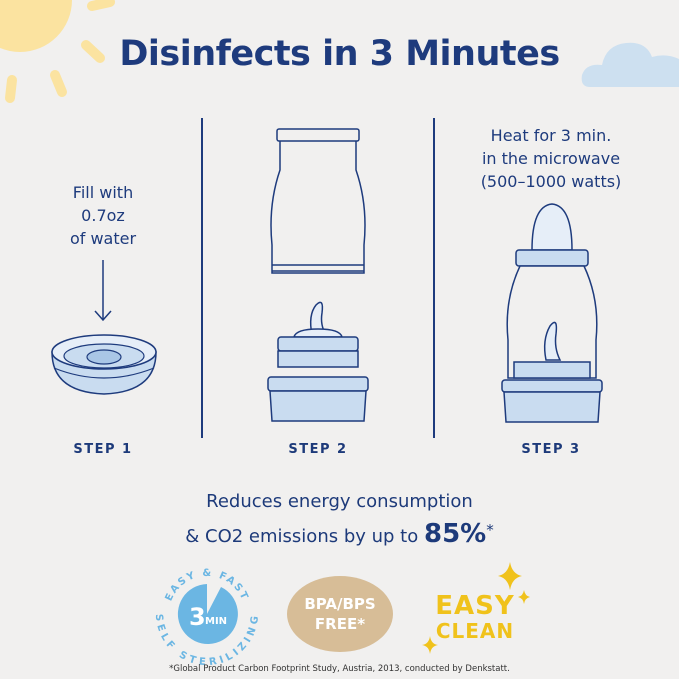  What do you see at coordinates (103, 192) in the screenshot?
I see `instruction-line: Fill with` at bounding box center [103, 192].